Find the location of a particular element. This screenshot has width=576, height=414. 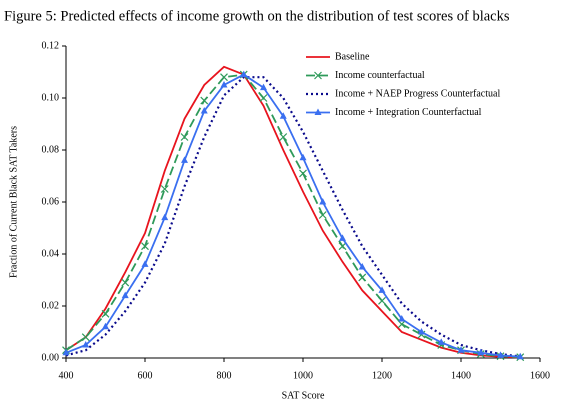

x-tick-label: 1400 is located at coordinates (461, 375).